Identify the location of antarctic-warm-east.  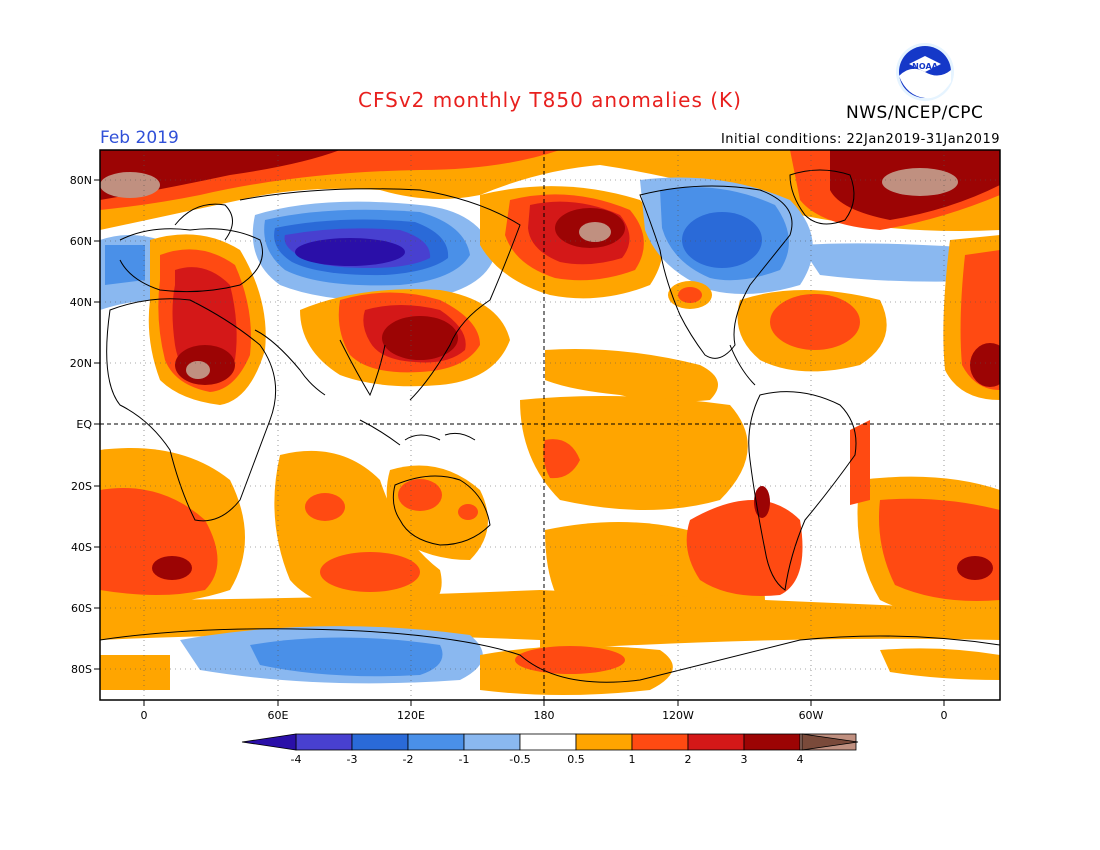
(940, 664).